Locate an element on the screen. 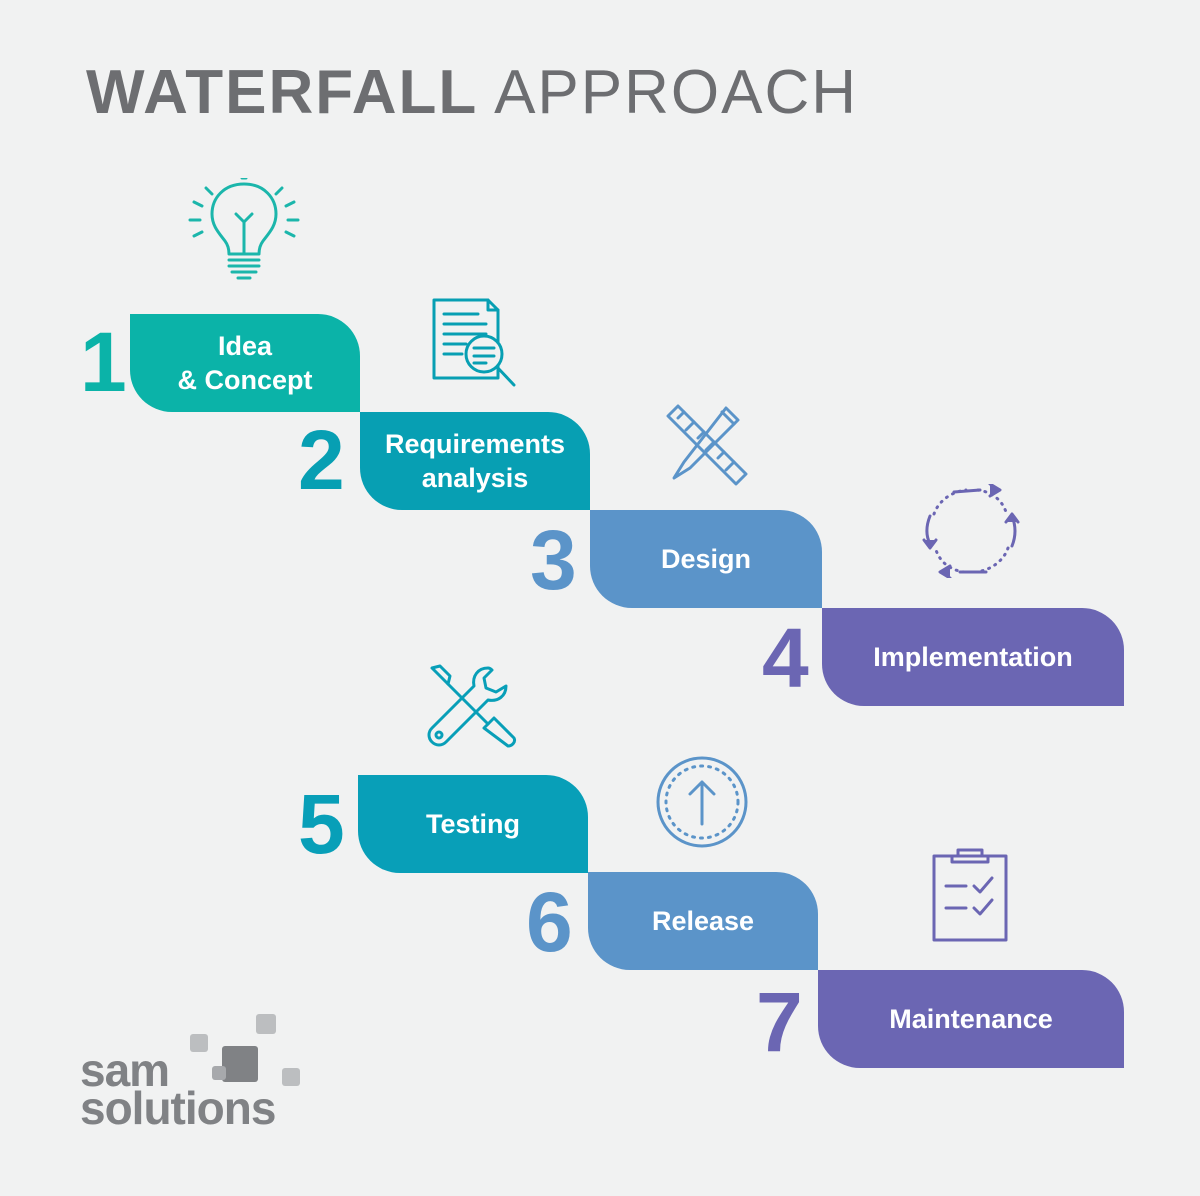 This screenshot has height=1196, width=1200. step-7-label: Maintenance is located at coordinates (971, 1018).